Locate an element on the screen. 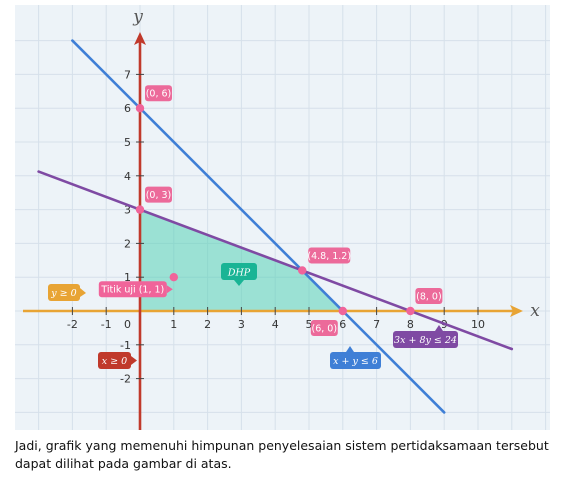  x-tick-label: 3 is located at coordinates (241, 324).